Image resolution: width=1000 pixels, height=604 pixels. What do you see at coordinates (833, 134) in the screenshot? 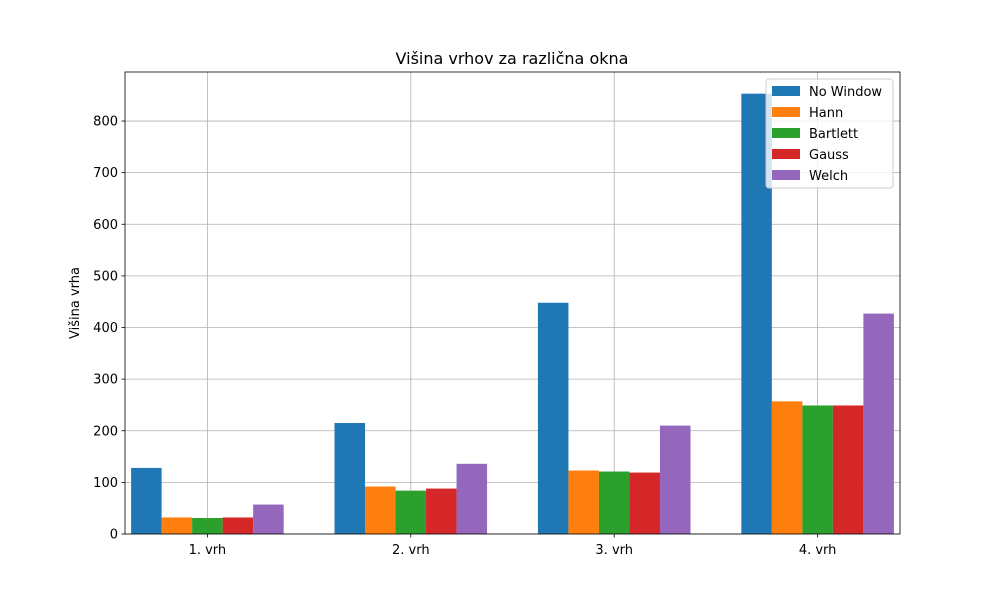
I see `legend-label: Bartlett` at bounding box center [833, 134].